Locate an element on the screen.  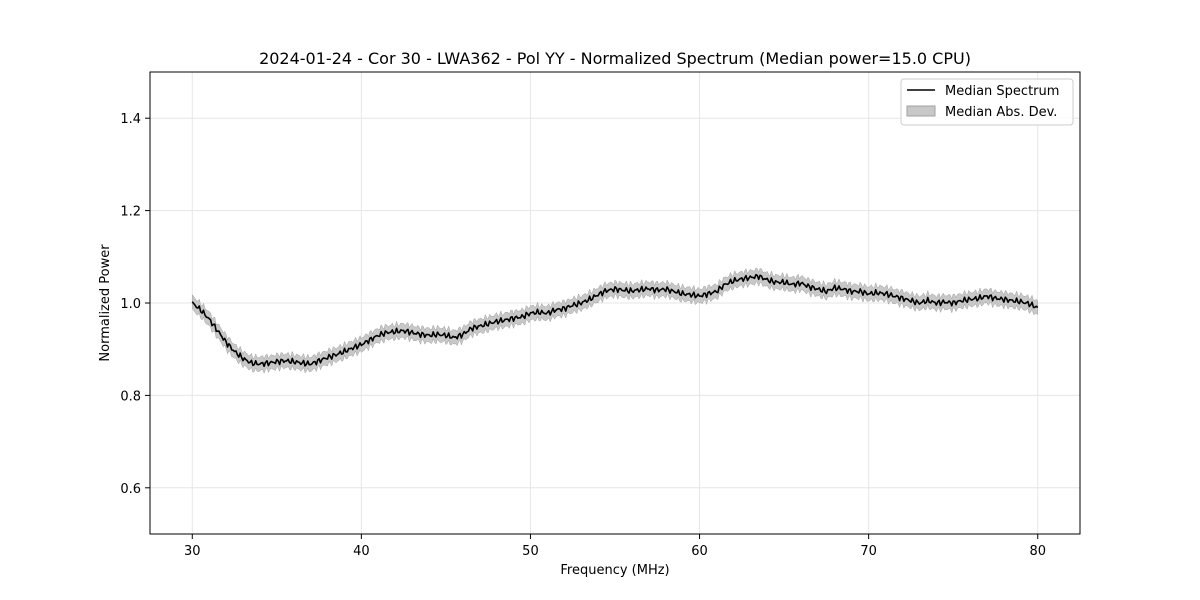
legend-band-swatch is located at coordinates (921, 111).